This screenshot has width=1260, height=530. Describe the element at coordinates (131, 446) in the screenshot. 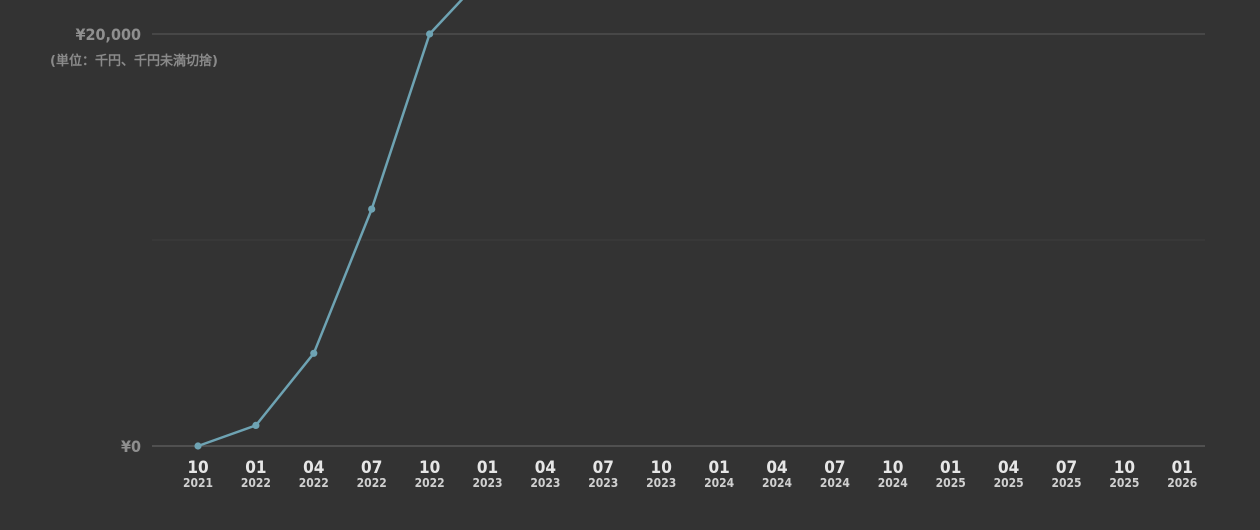

I see `y-tick-label: ¥0` at that location.